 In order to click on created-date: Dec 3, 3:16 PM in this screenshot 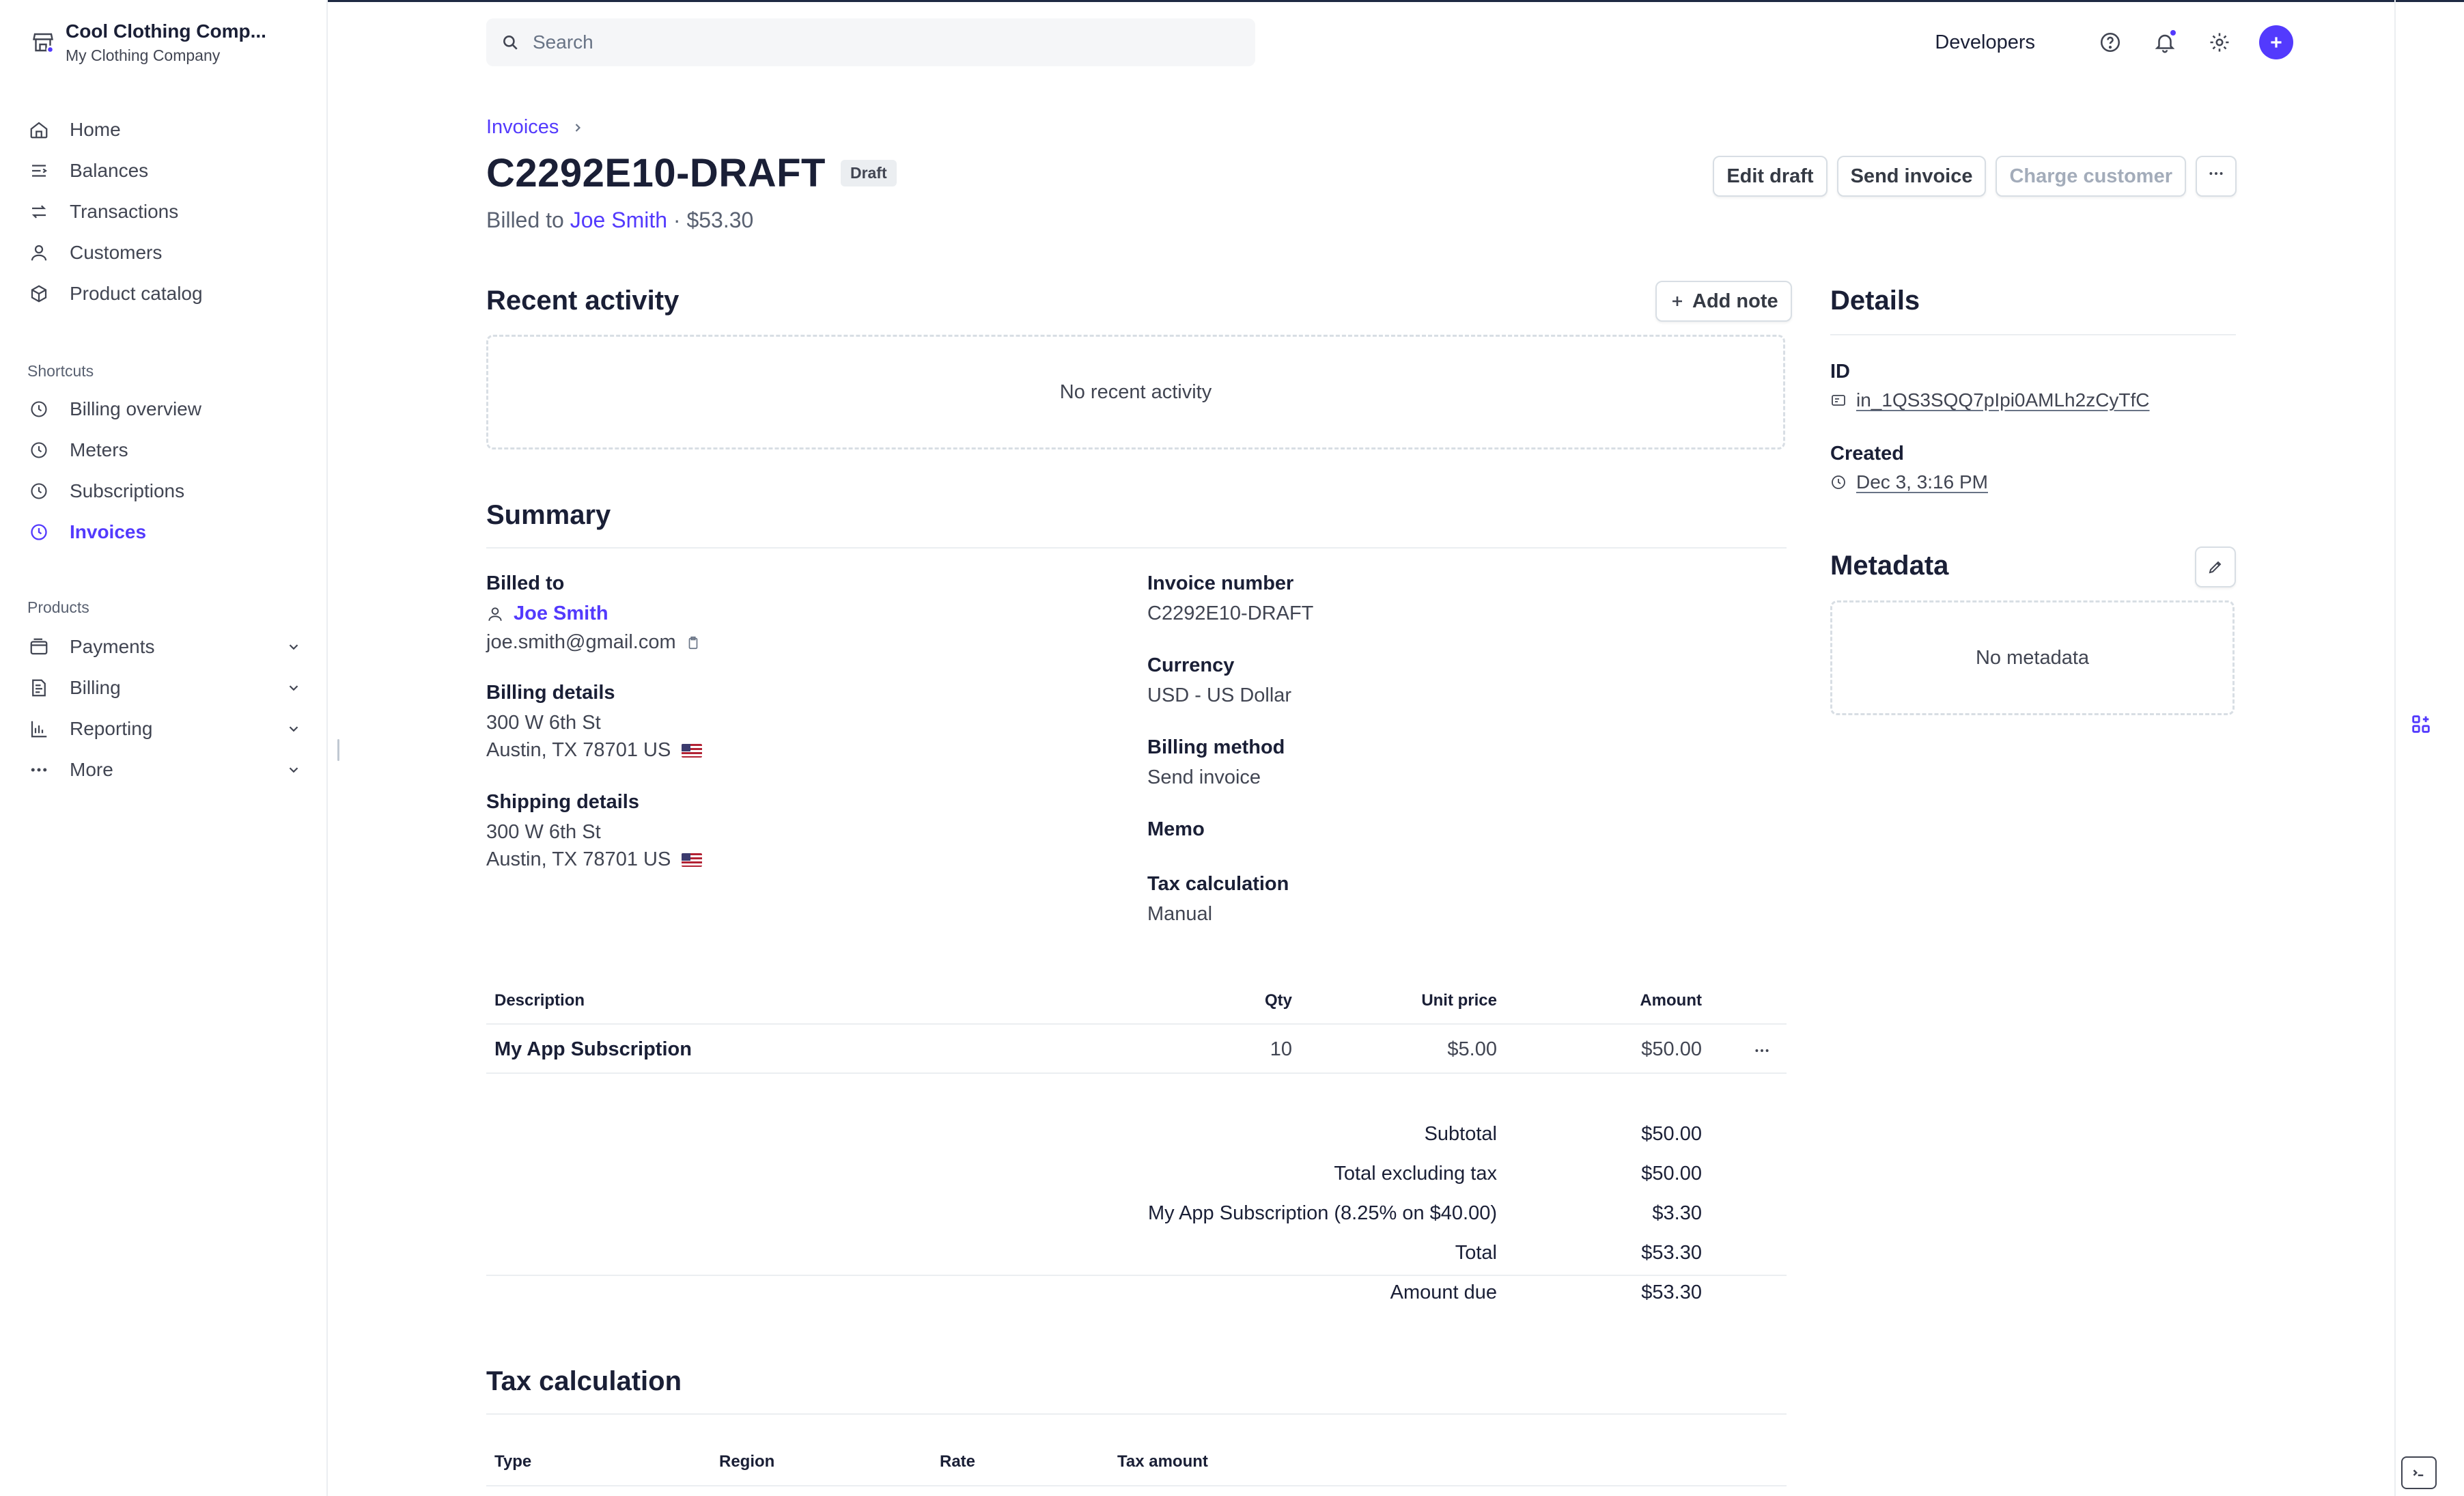, I will do `click(1909, 482)`.